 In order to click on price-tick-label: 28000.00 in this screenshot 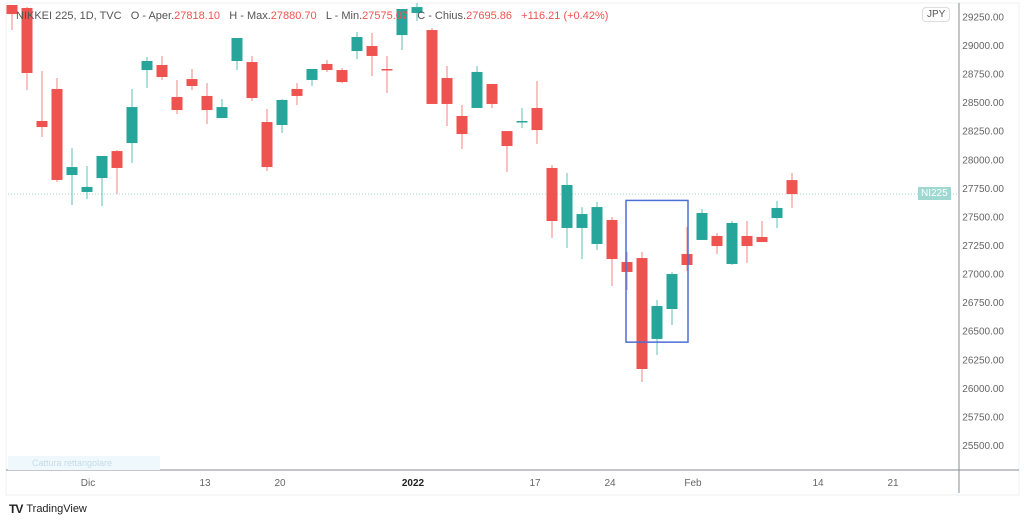, I will do `click(983, 160)`.